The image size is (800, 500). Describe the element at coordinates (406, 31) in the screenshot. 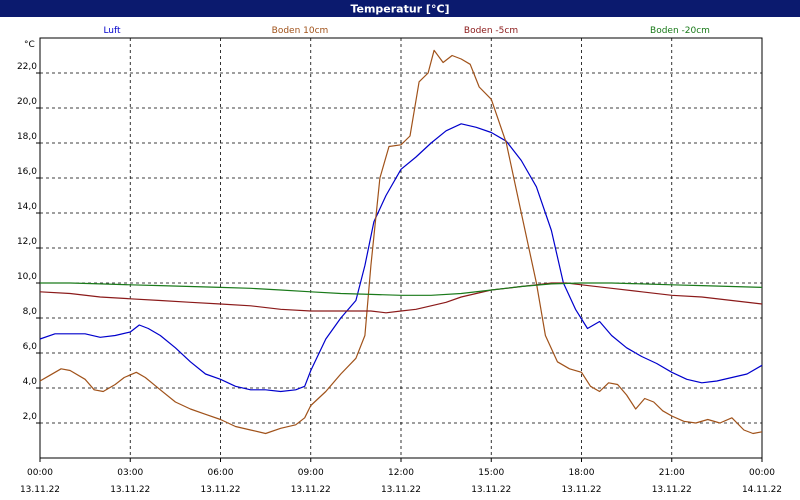

I see `legend: Luft Boden 10cm Boden -5cm Boden -20cm` at that location.